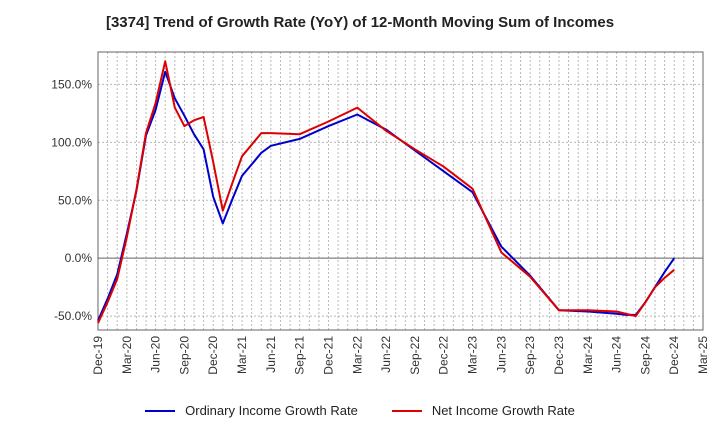  I want to click on x-tick-label: Sep-21, so click(300, 355).